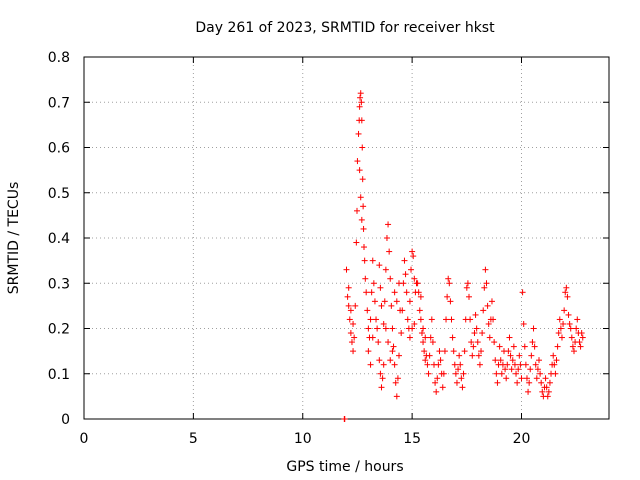 Image resolution: width=640 pixels, height=480 pixels. I want to click on x-tick-label: 20, so click(522, 439).